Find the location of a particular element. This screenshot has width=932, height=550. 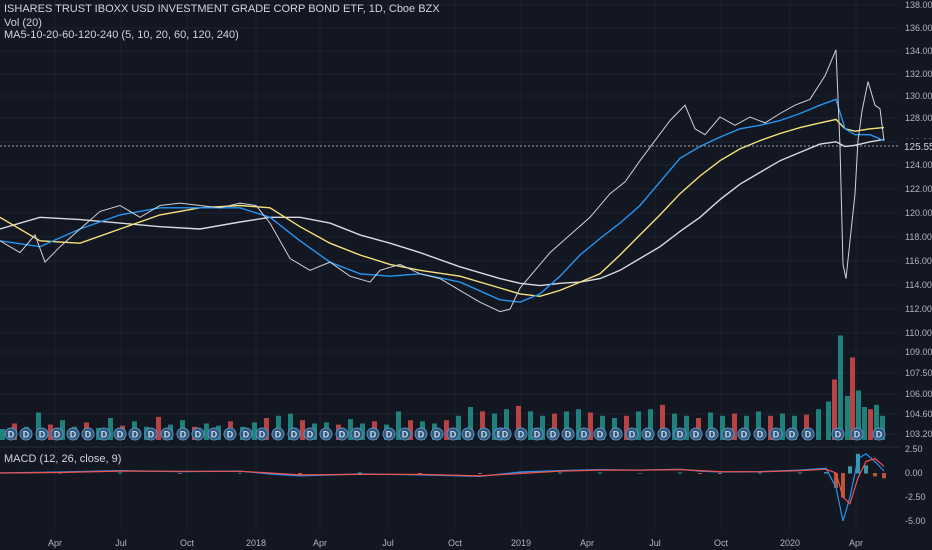

price-tick-label: 130.00 is located at coordinates (918, 96).